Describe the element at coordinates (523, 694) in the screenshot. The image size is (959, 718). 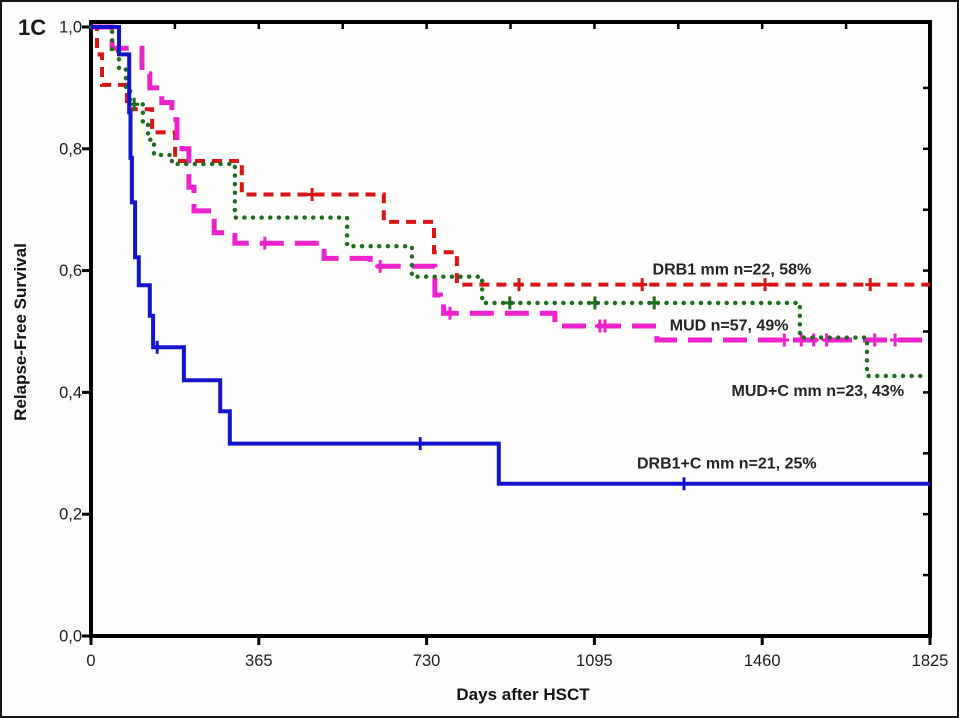
I see `x-axis-title: Days after HSCT` at that location.